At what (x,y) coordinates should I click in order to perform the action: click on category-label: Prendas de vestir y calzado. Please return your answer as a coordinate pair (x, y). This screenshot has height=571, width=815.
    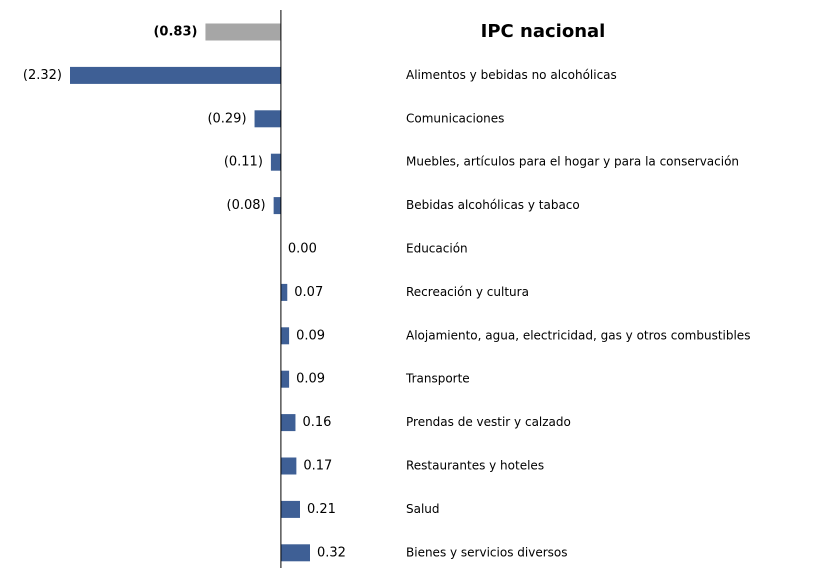
    Looking at the image, I should click on (488, 422).